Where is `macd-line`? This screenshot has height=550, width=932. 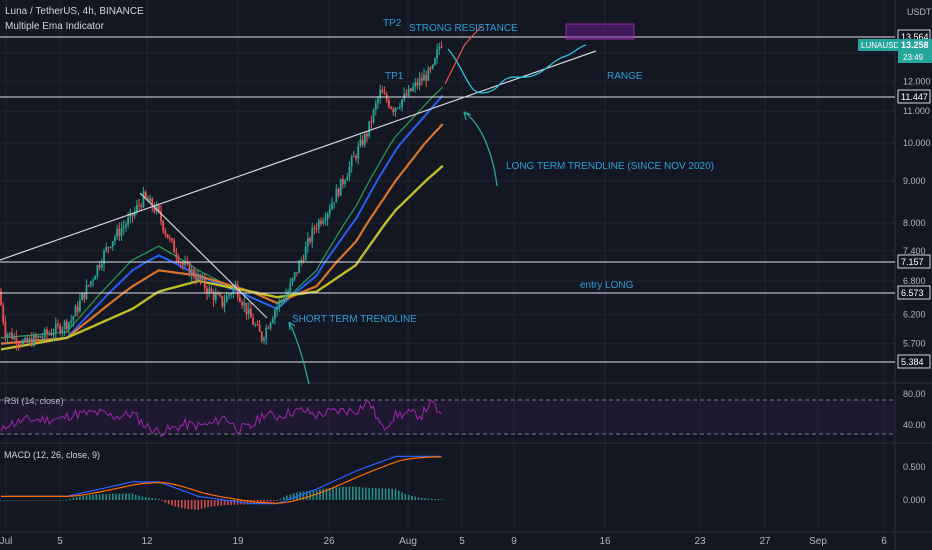
macd-line is located at coordinates (221, 480).